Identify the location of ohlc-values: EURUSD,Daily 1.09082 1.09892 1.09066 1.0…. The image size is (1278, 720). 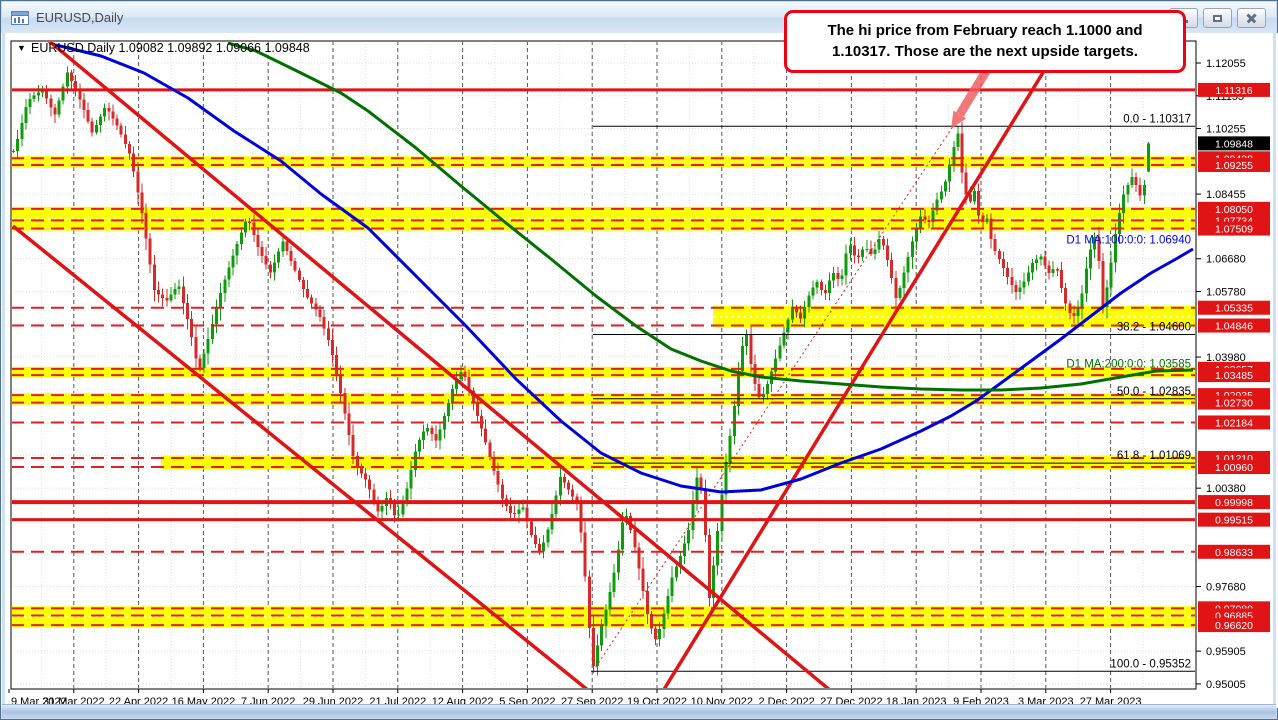
(170, 48).